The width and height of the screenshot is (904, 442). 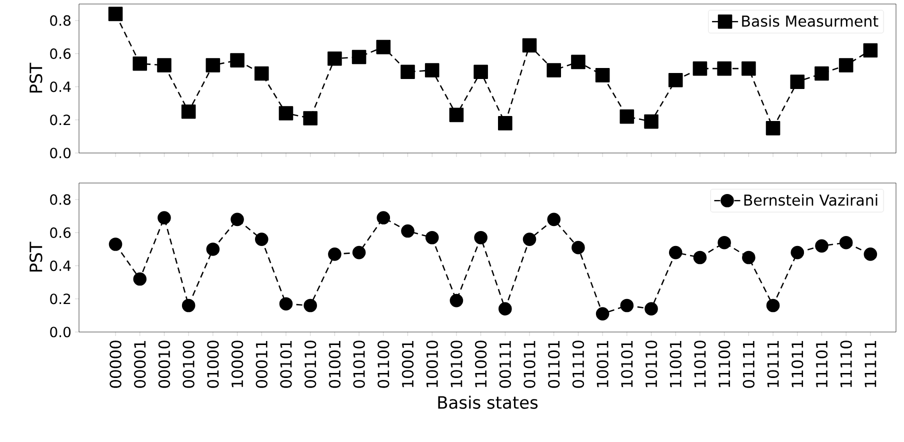 What do you see at coordinates (846, 364) in the screenshot?
I see `x-tick-label: 11110` at bounding box center [846, 364].